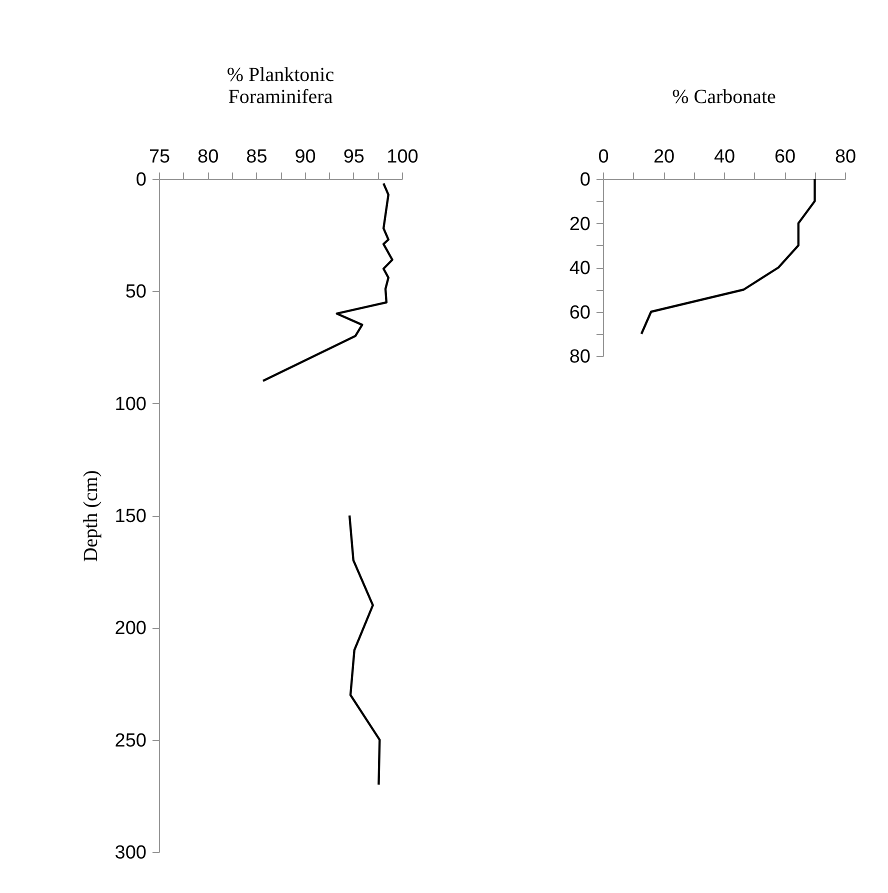 This screenshot has width=888, height=893. What do you see at coordinates (579, 357) in the screenshot?
I see `y-tick-label: 80` at bounding box center [579, 357].